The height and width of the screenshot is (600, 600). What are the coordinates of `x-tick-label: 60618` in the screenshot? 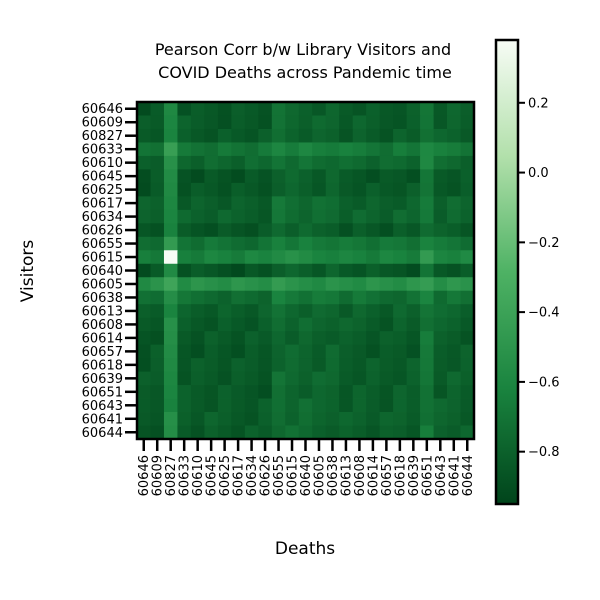 It's located at (400, 475).